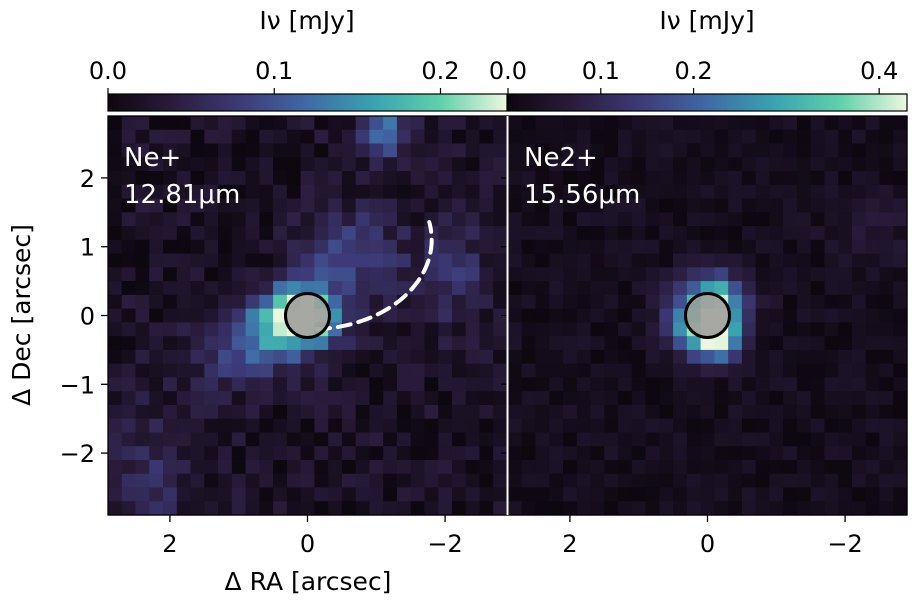 The height and width of the screenshot is (607, 917). I want to click on beam-circle, so click(707, 315).